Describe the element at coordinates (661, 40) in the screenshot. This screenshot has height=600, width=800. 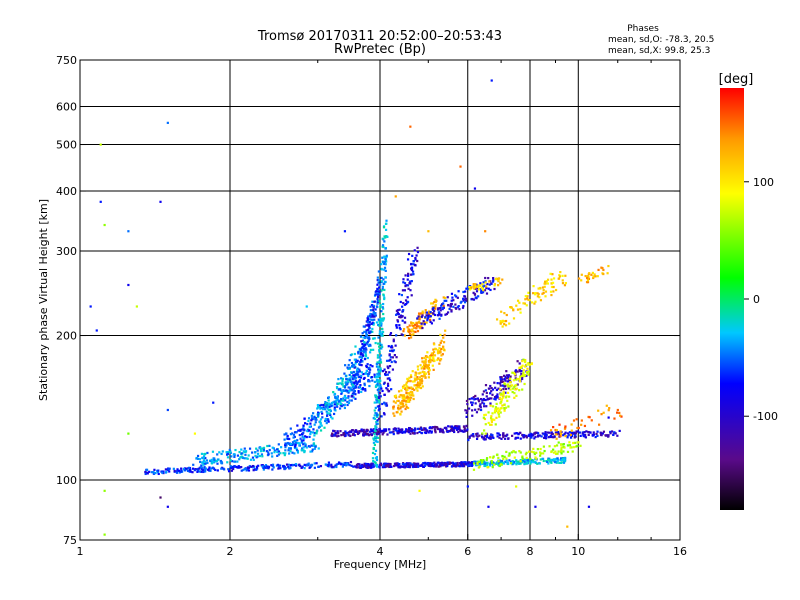
I see `stats-o-mode: mean, sd,O: -78.3, 20.5` at that location.